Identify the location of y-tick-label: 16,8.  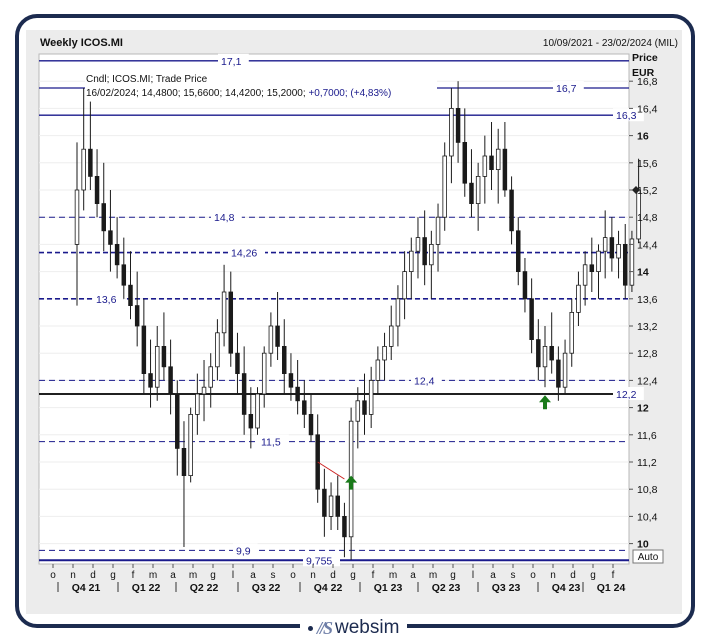
(647, 82).